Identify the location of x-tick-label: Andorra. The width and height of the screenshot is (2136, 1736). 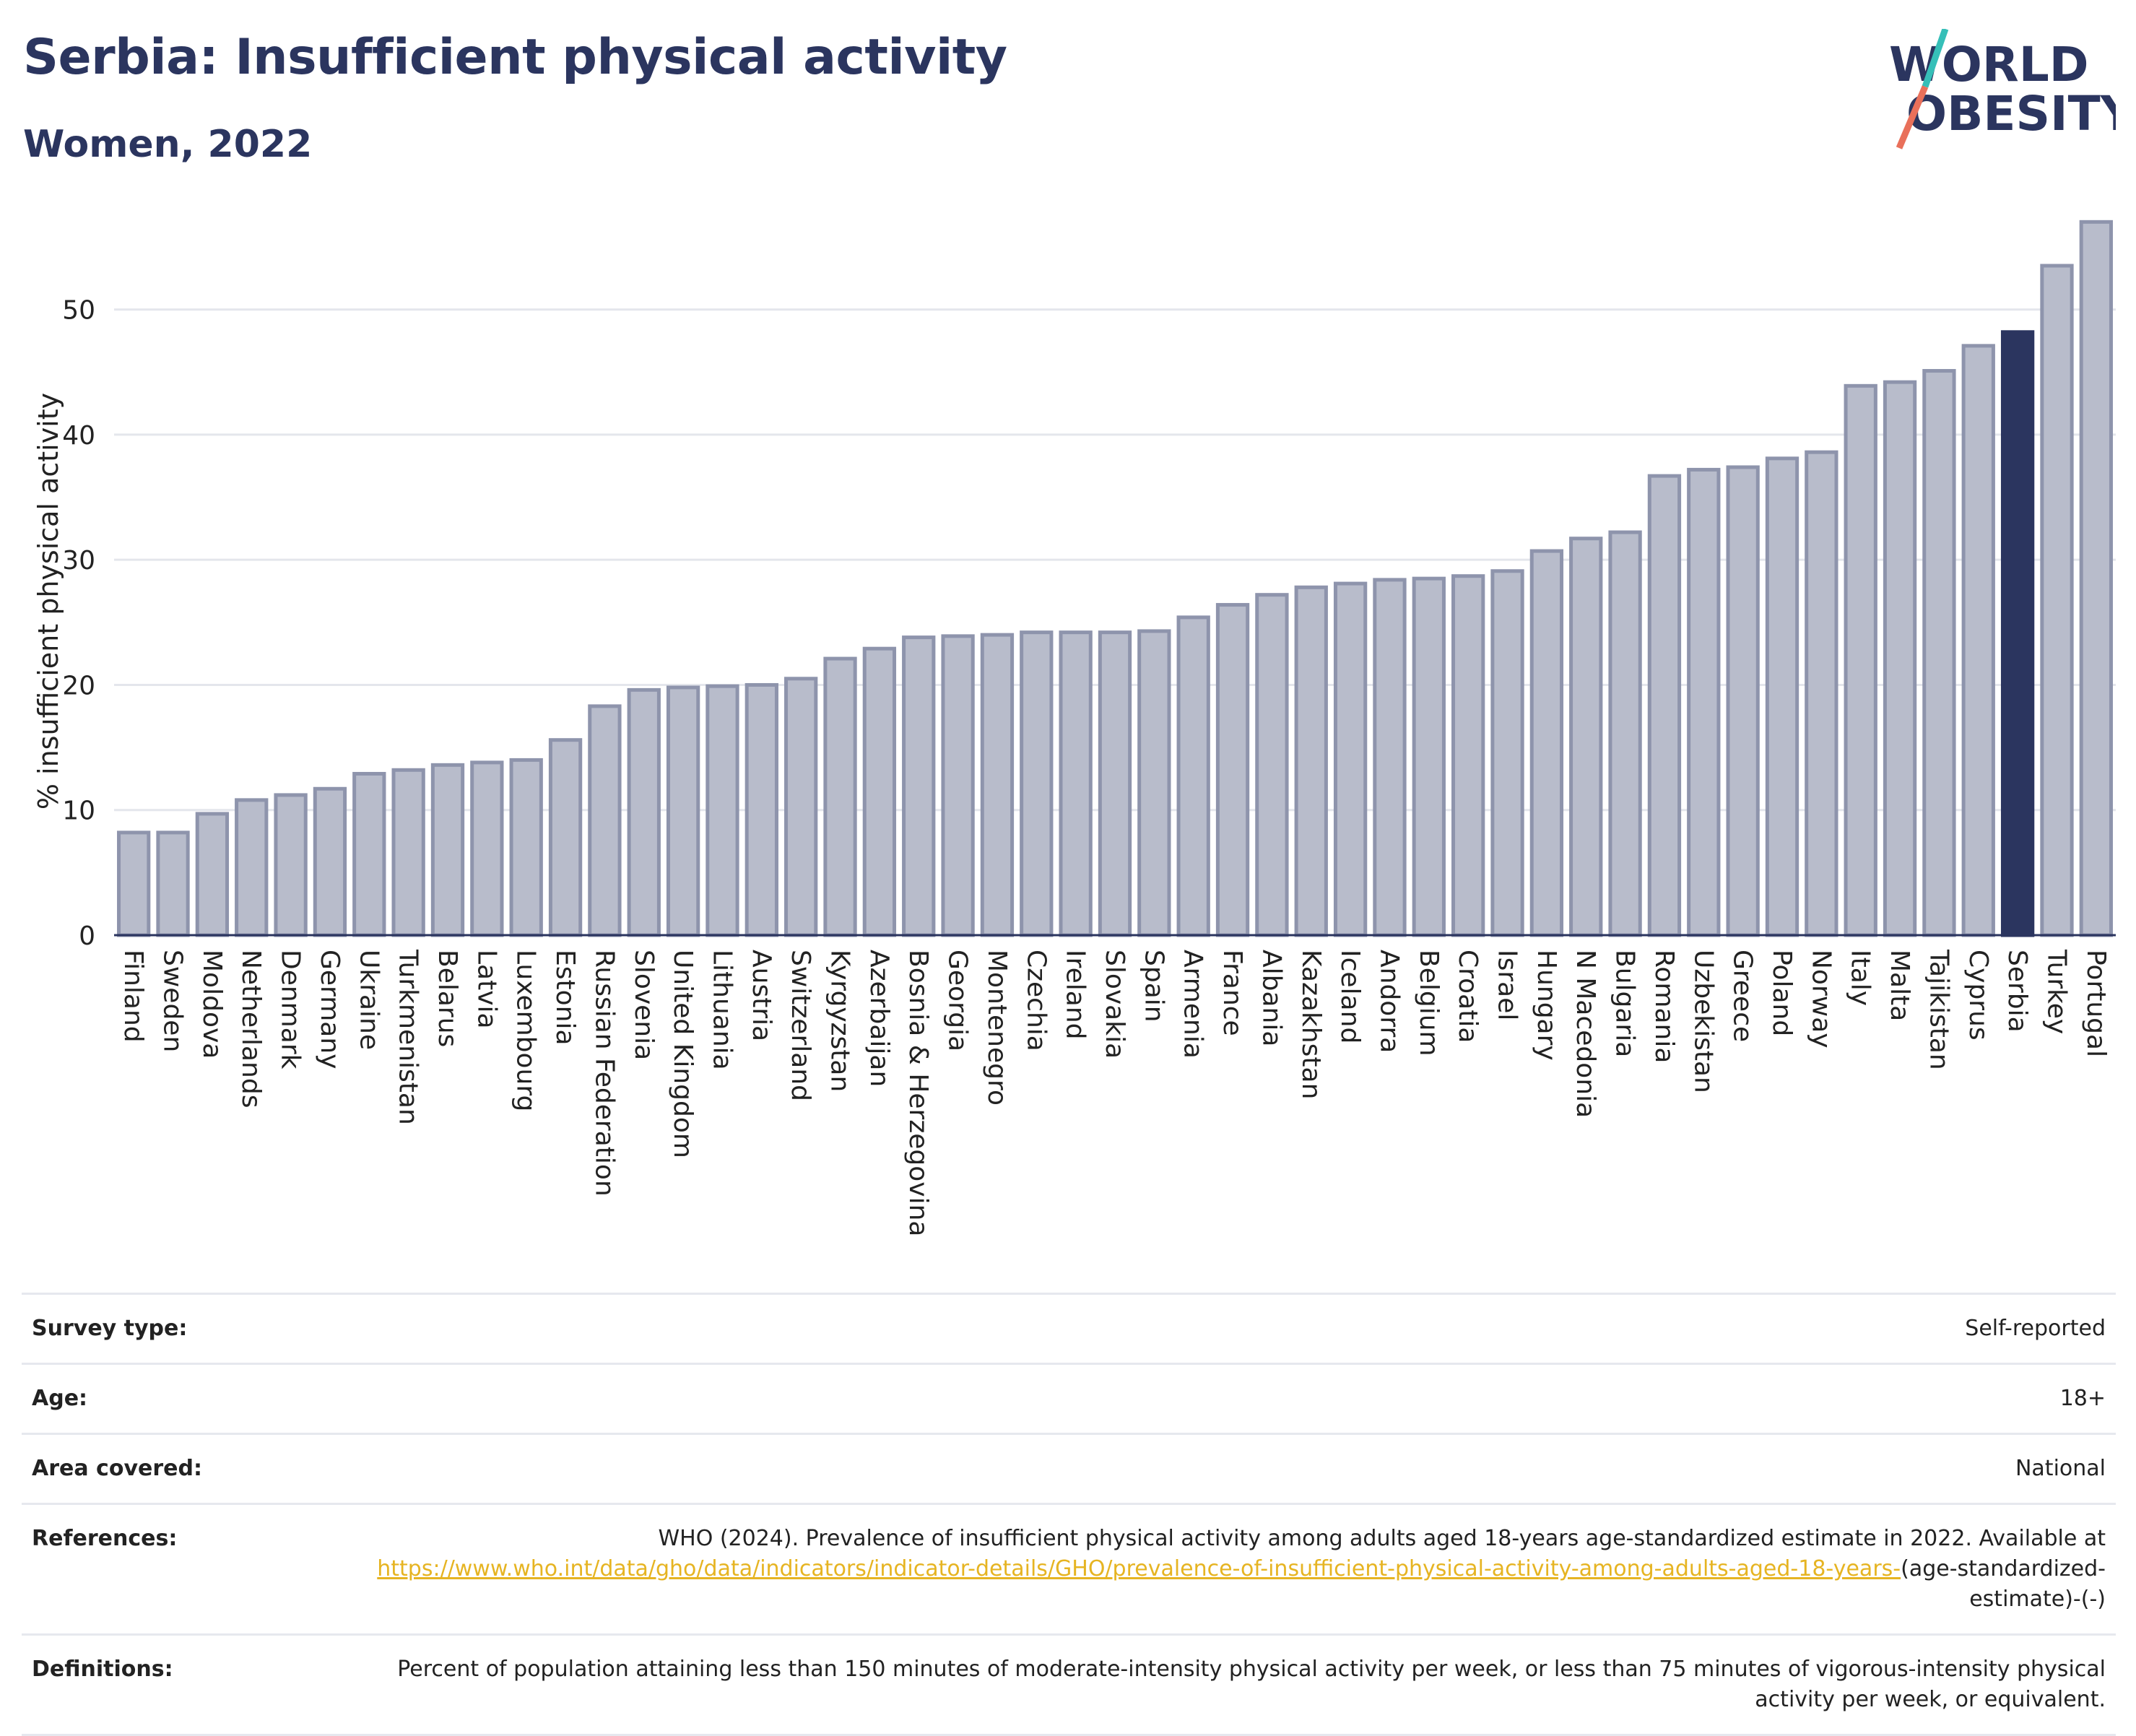
(1389, 1002).